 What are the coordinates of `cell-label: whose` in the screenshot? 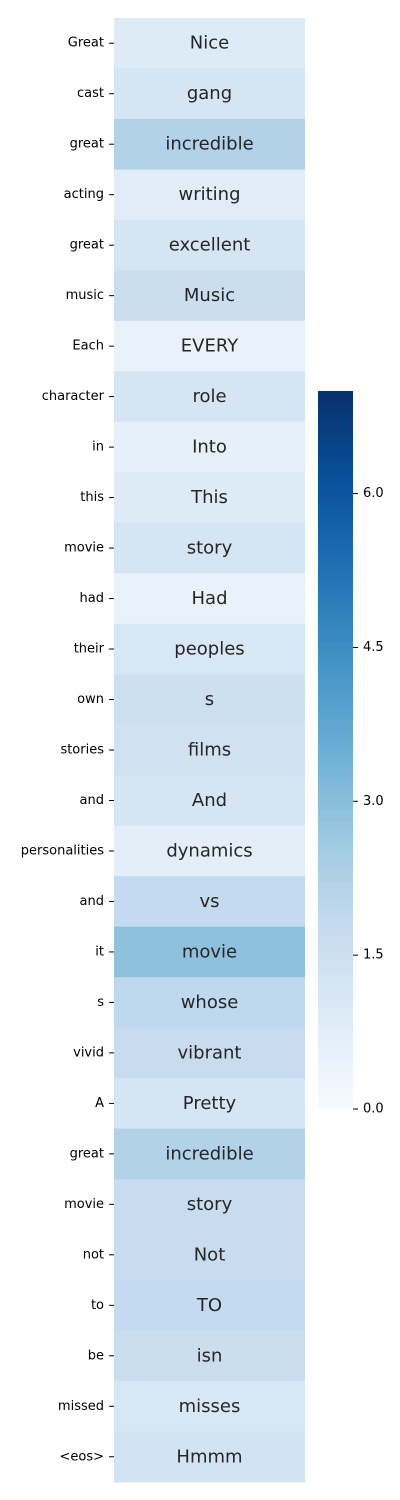 It's located at (210, 1002).